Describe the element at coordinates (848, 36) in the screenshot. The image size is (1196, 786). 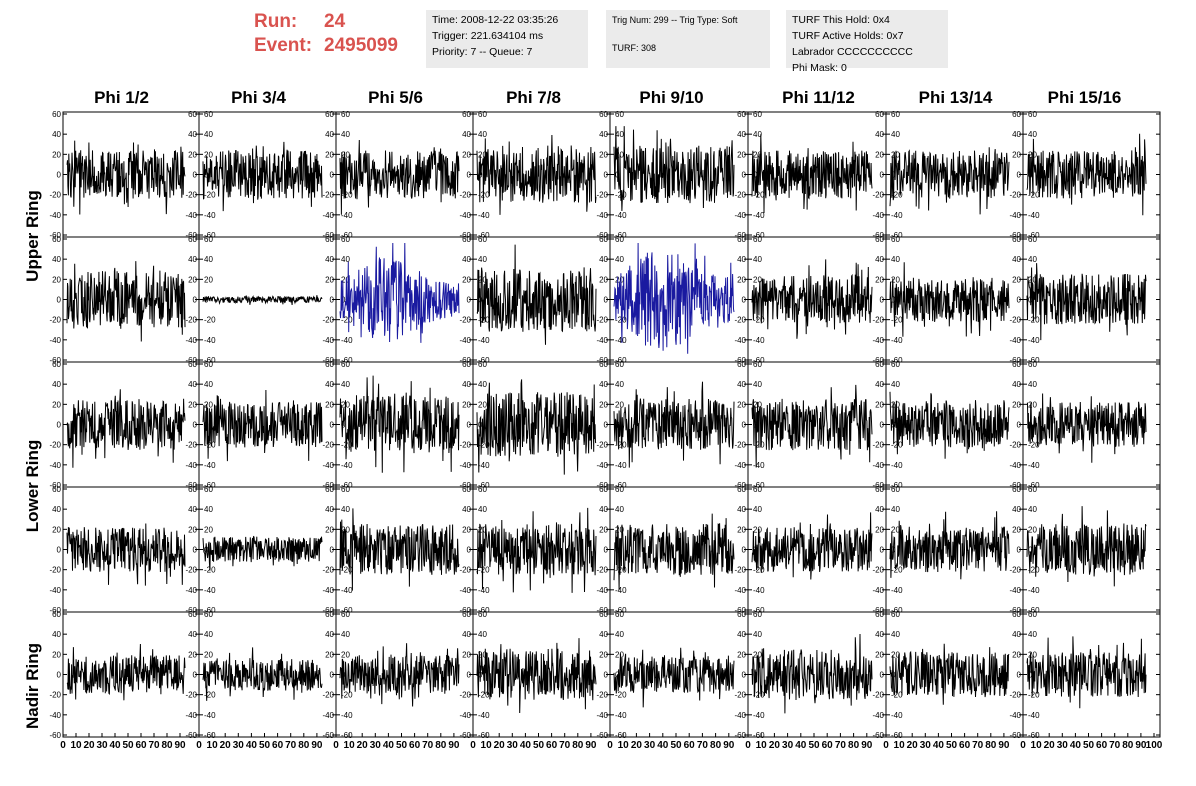
I see `turf-active-line: TURF Active Holds: 0x7` at that location.